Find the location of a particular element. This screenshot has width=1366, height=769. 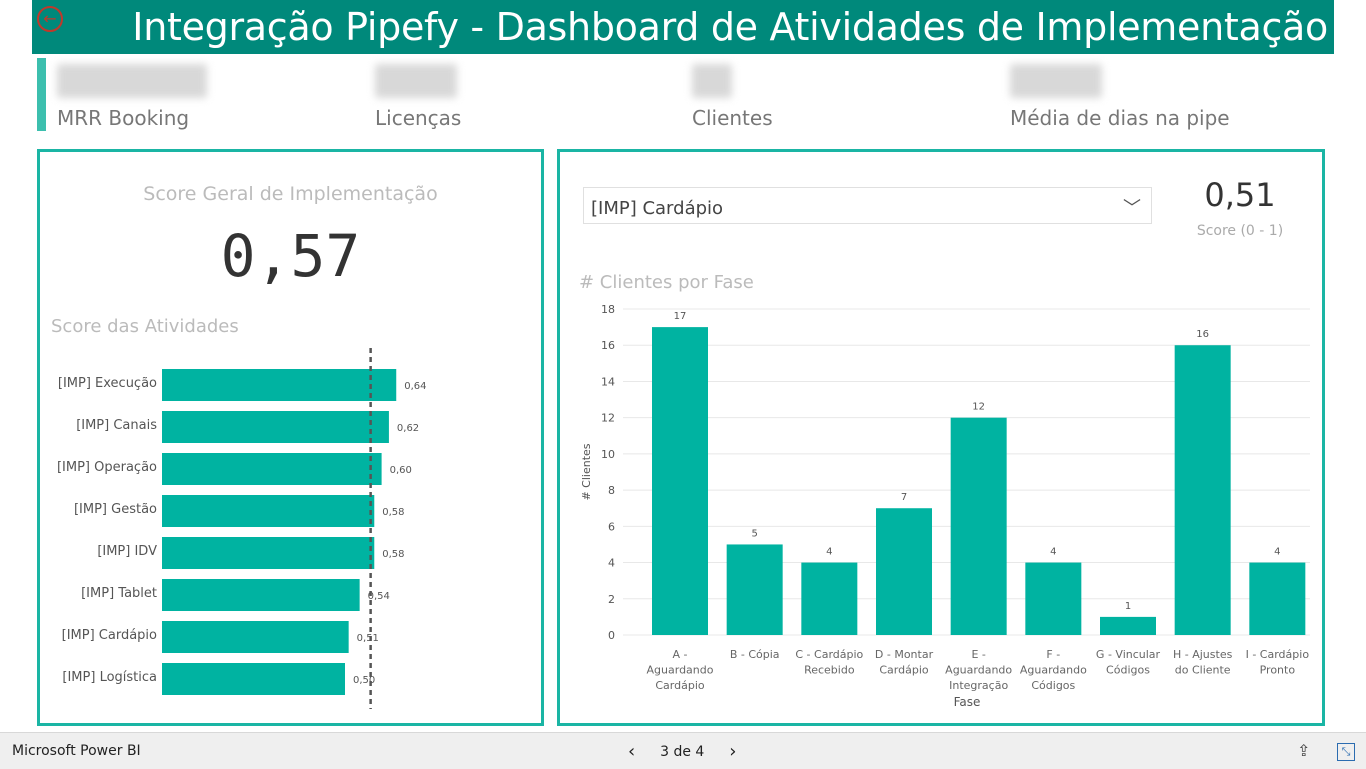

hbar-category-label: [IMP] Execução is located at coordinates (107, 383).